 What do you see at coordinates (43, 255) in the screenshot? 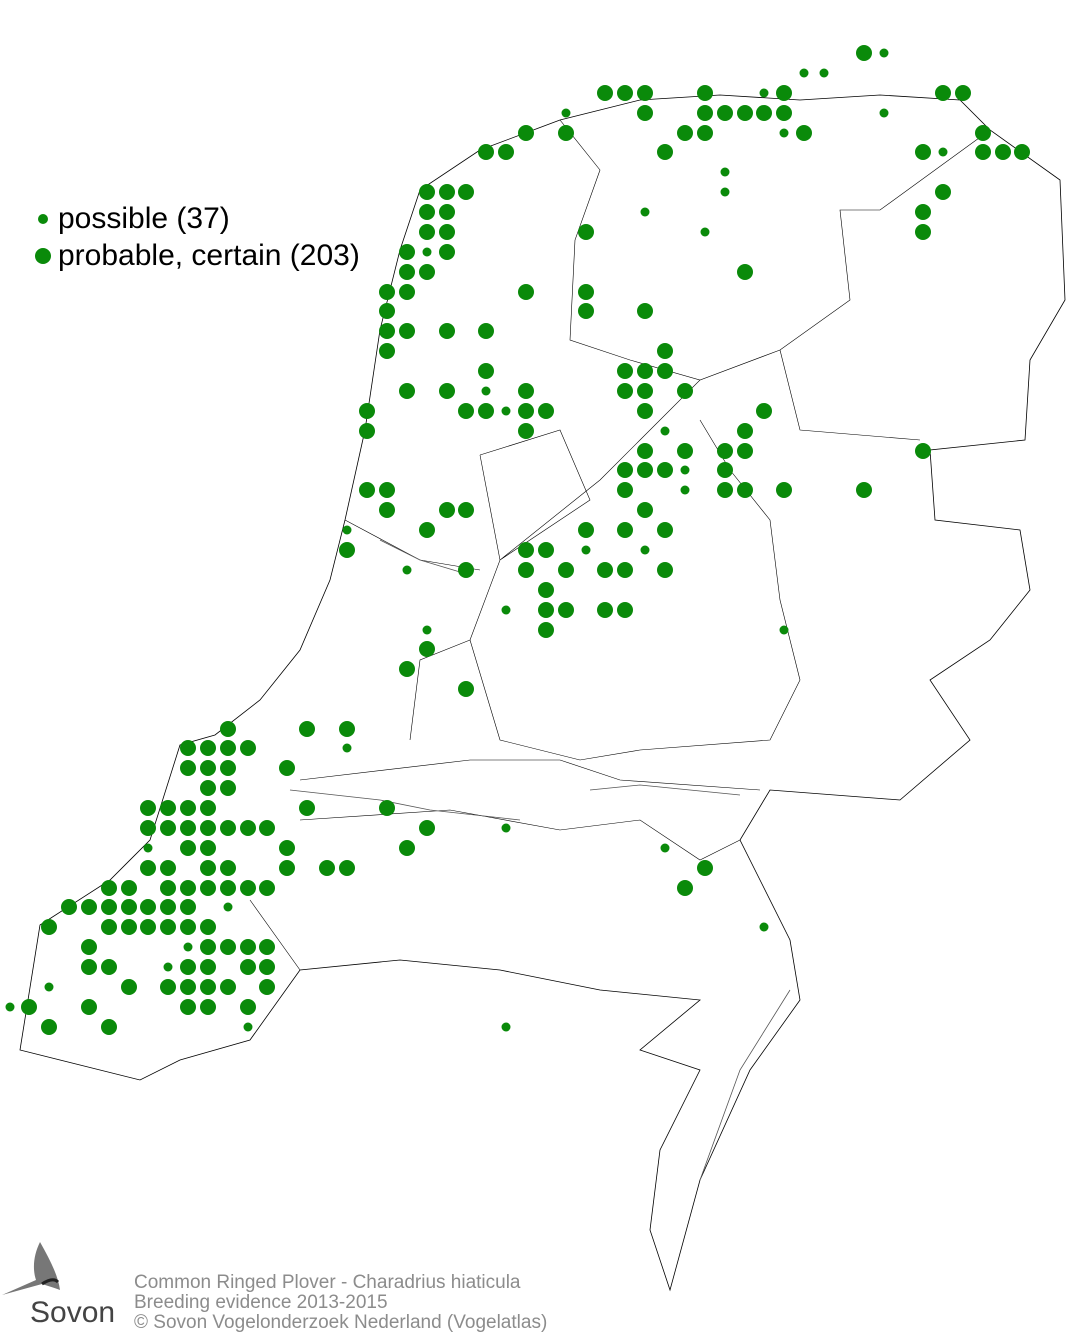
I see `large-dot-icon` at bounding box center [43, 255].